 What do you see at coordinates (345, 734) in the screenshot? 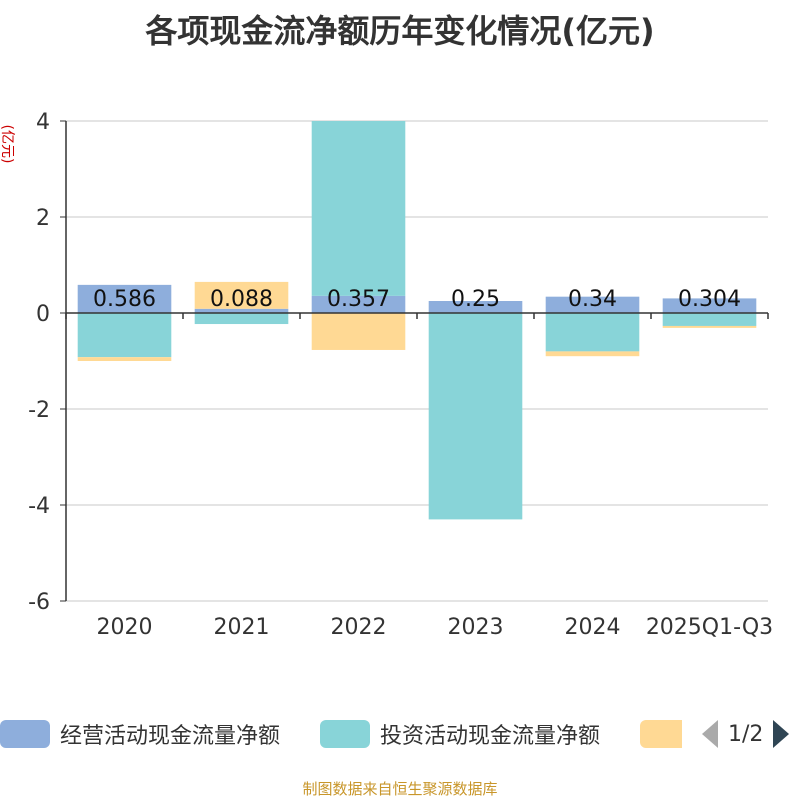
I see `legend-swatch-investing` at bounding box center [345, 734].